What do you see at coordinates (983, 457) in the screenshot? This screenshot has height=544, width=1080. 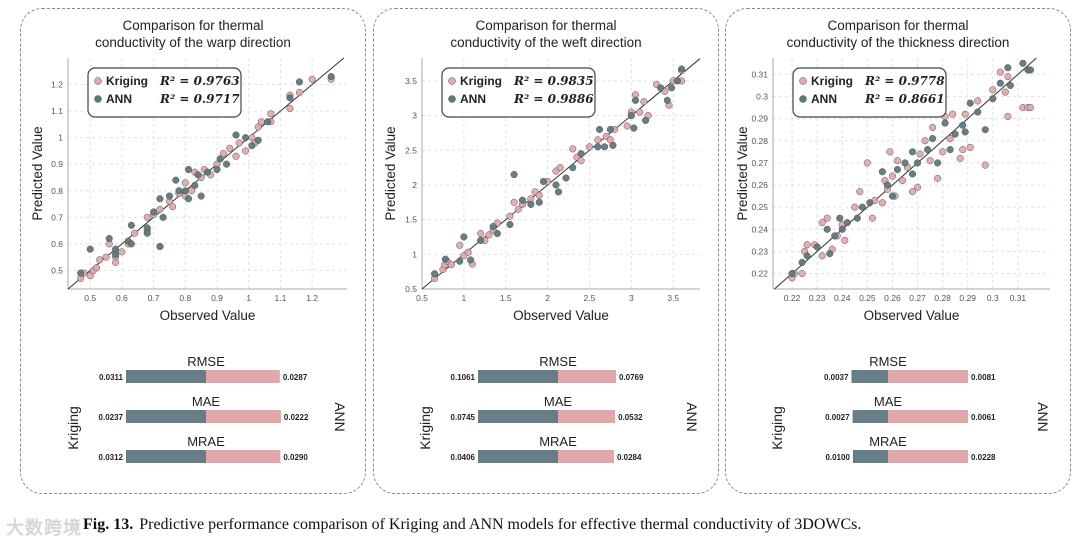 I see `metric-value-ann: 0.0228` at bounding box center [983, 457].